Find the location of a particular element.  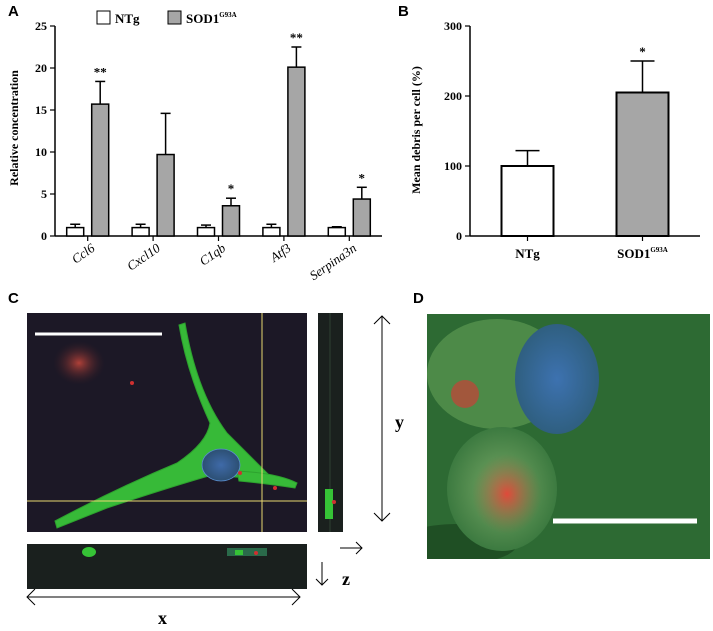

panel-b-ytick-label: 100 is located at coordinates (453, 166).